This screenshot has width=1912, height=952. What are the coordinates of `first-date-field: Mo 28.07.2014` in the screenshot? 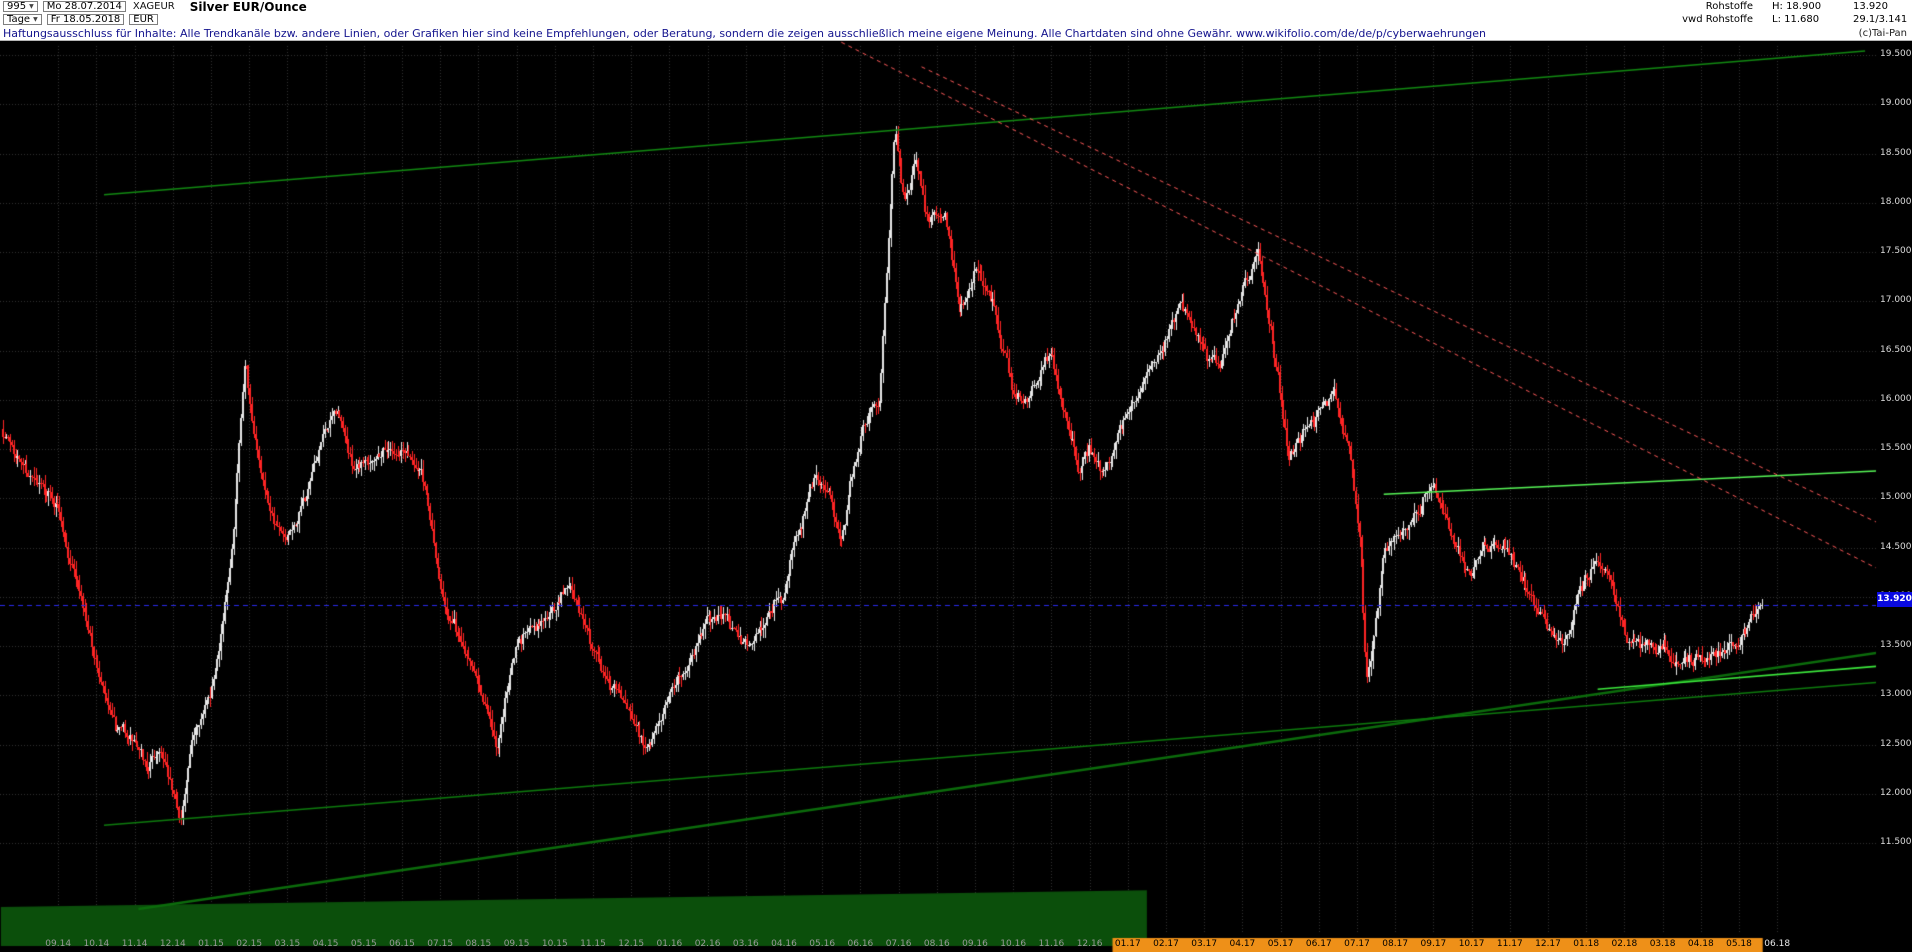 It's located at (84, 6).